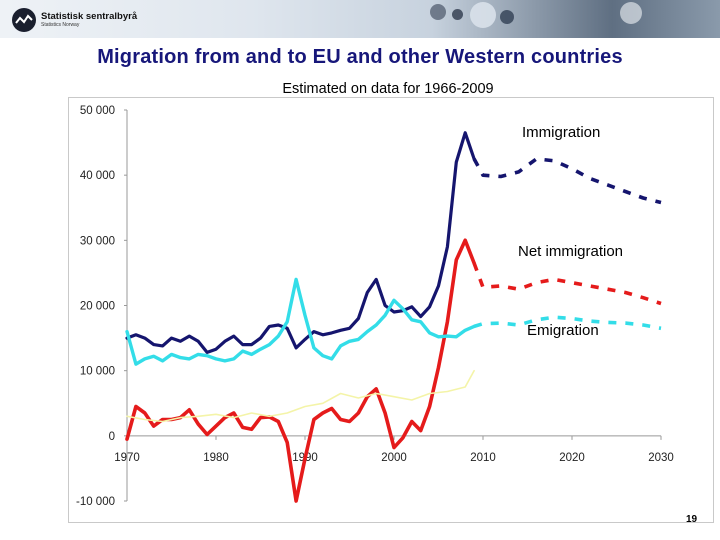  I want to click on series-labels: Immigration Net immigration Emigration, so click(570, 231).